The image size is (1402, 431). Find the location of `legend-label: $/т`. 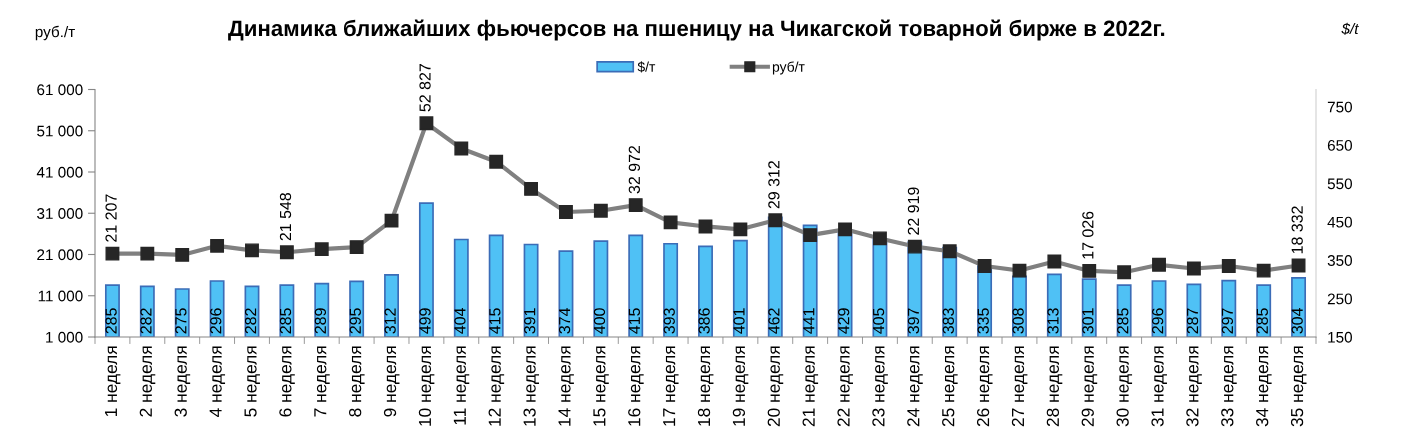

legend-label: $/т is located at coordinates (646, 67).